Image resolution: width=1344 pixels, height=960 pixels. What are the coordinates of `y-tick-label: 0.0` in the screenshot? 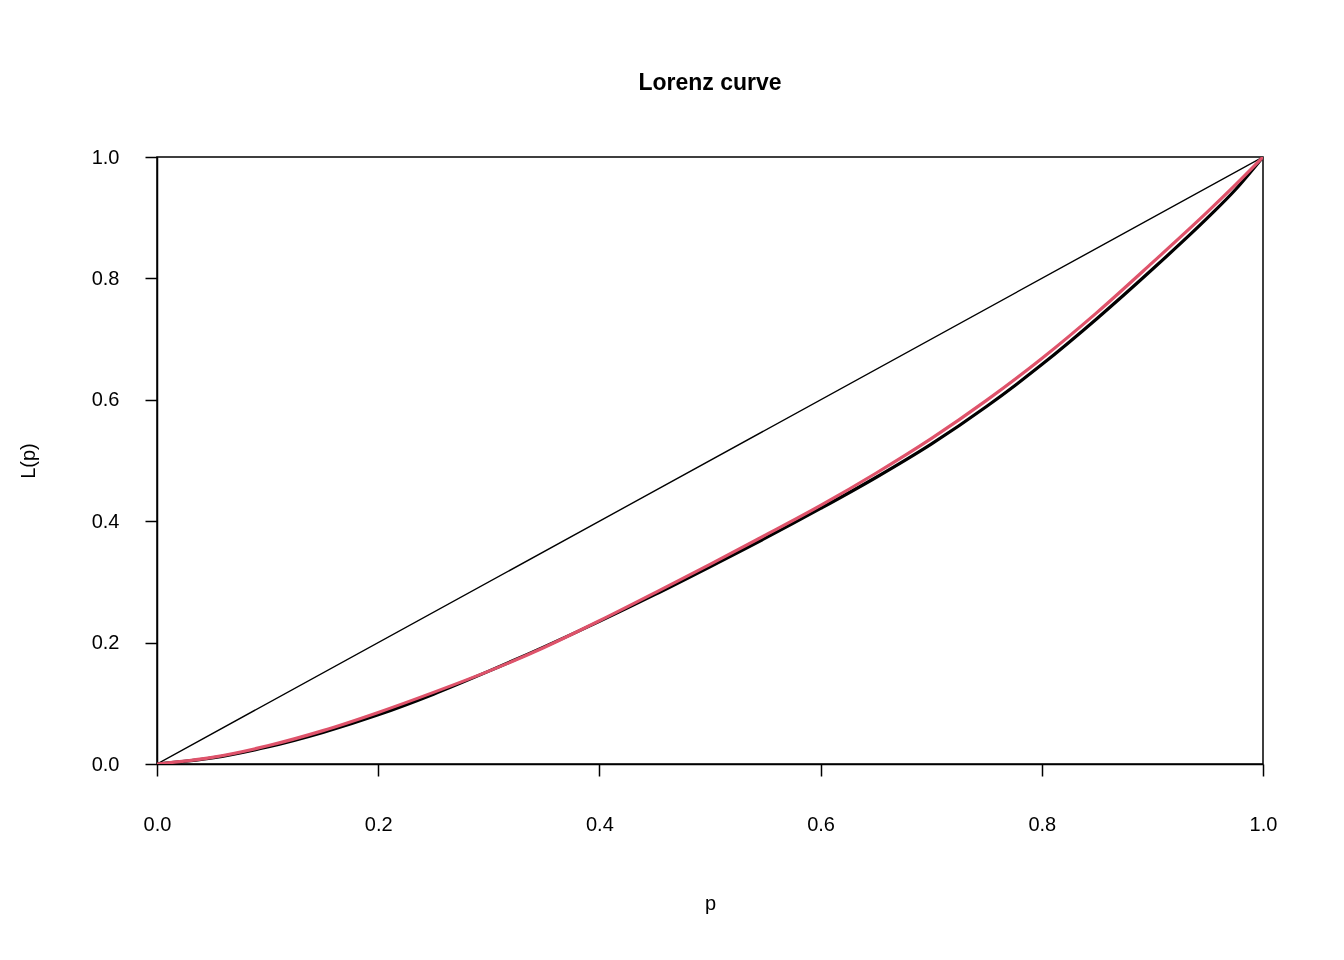 It's located at (105, 763).